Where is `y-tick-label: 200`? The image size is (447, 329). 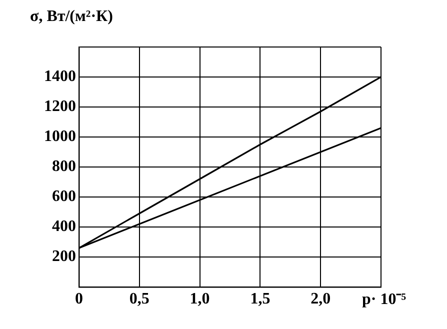
y-tick-label: 200 is located at coordinates (64, 257).